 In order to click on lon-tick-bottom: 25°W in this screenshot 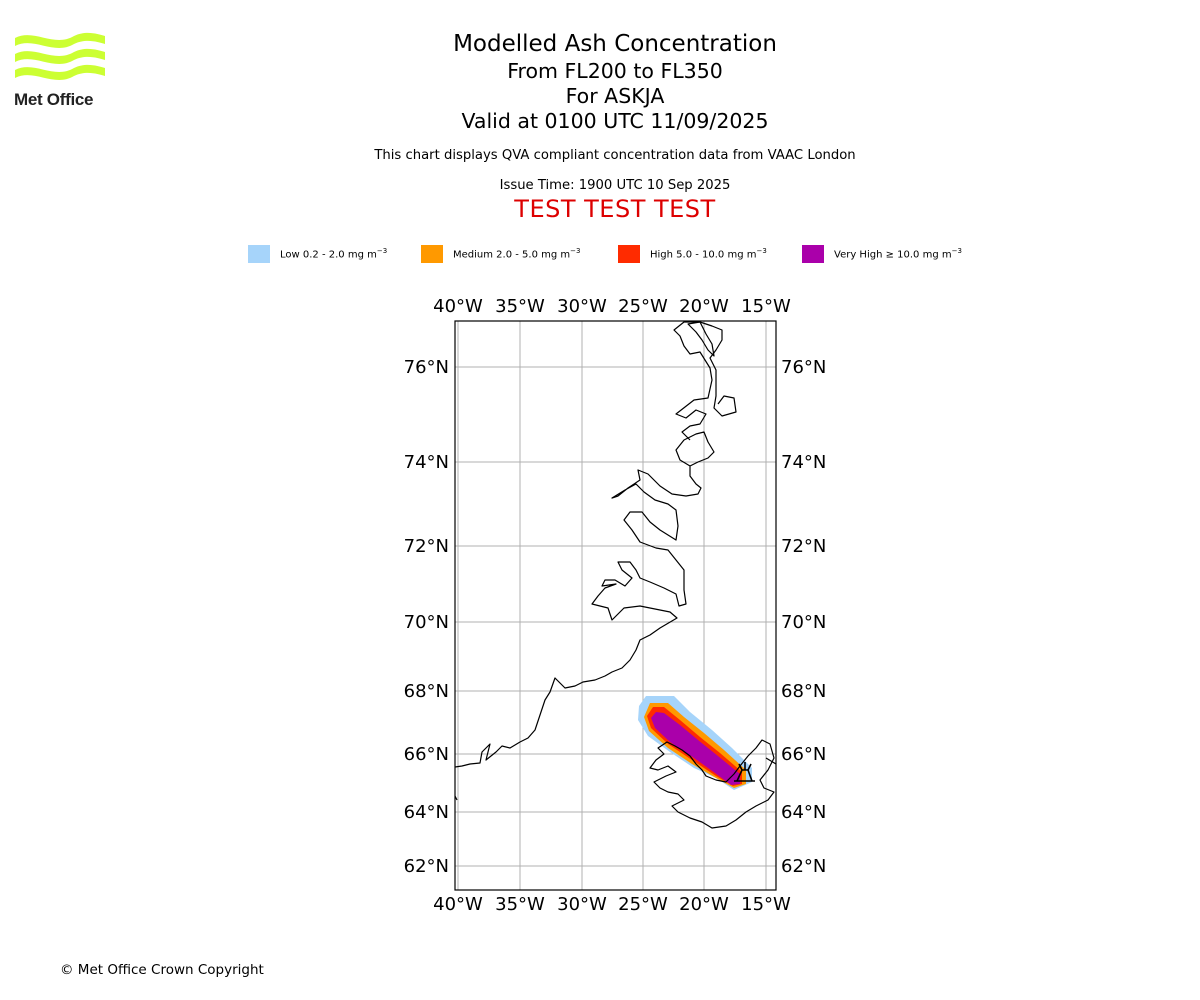, I will do `click(643, 904)`.